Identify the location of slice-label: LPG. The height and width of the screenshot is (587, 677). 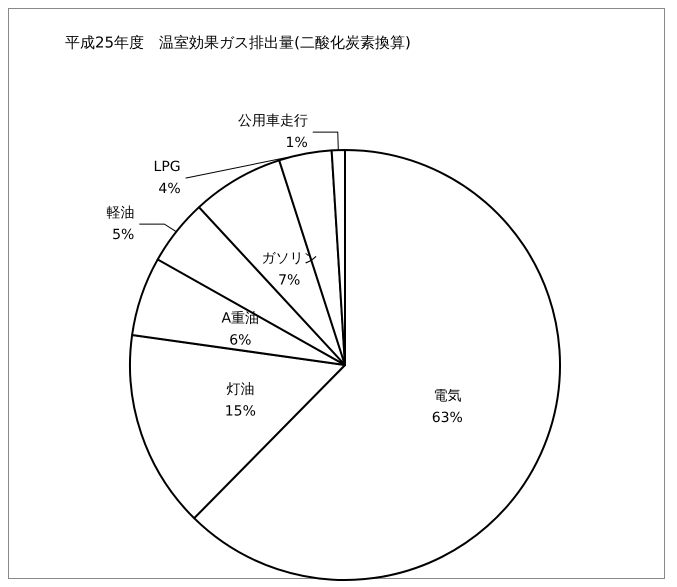
(167, 167).